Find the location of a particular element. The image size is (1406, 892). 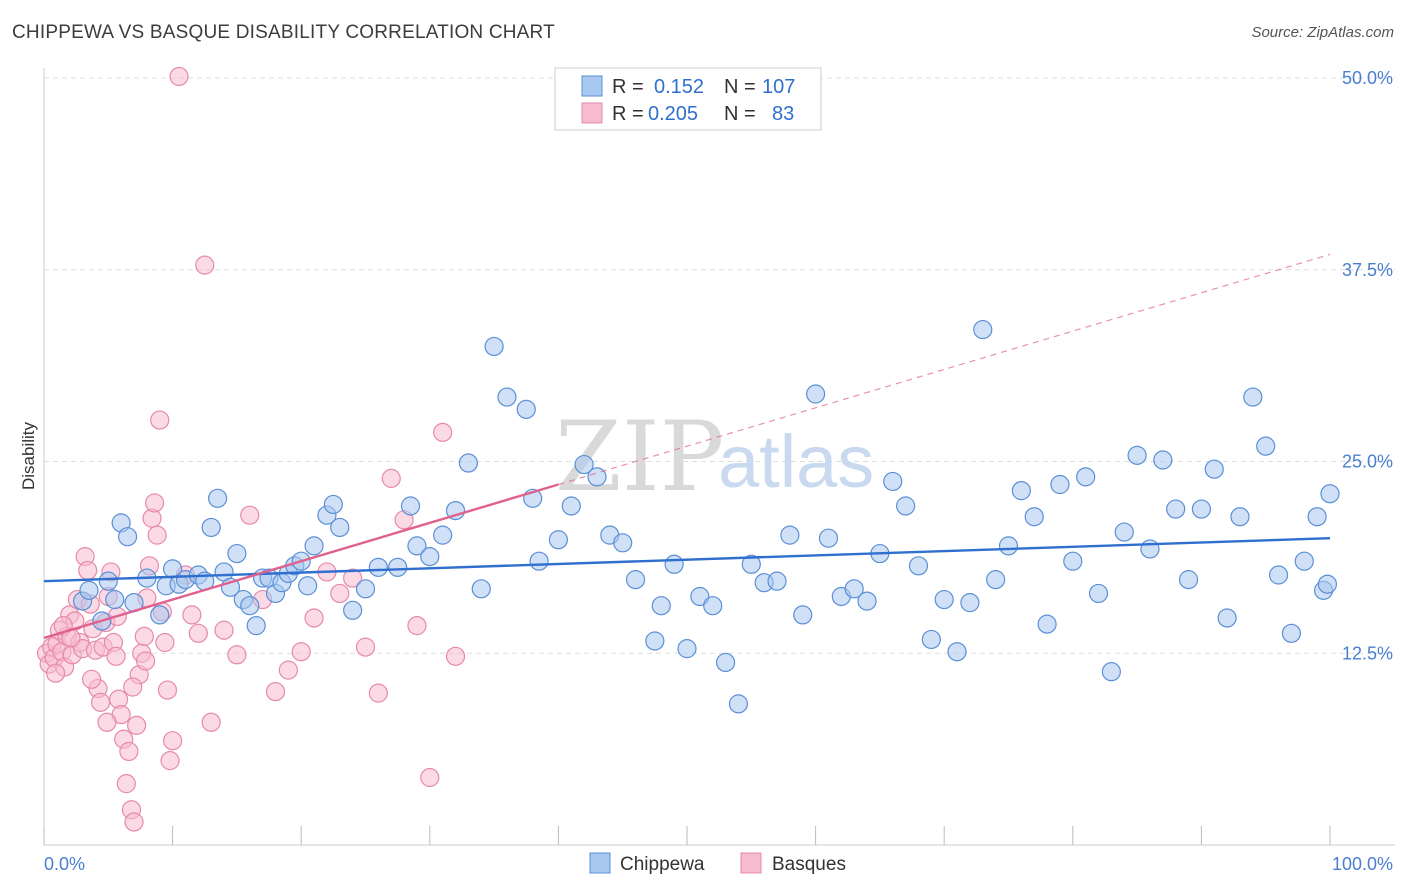

legend-n-label-blue: N = is located at coordinates (740, 87).